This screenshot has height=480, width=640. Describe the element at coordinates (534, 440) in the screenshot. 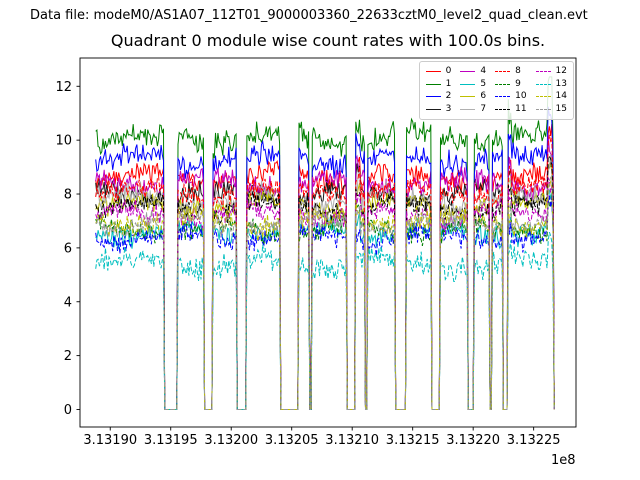

I see `x-tick-label: 3.13225` at that location.